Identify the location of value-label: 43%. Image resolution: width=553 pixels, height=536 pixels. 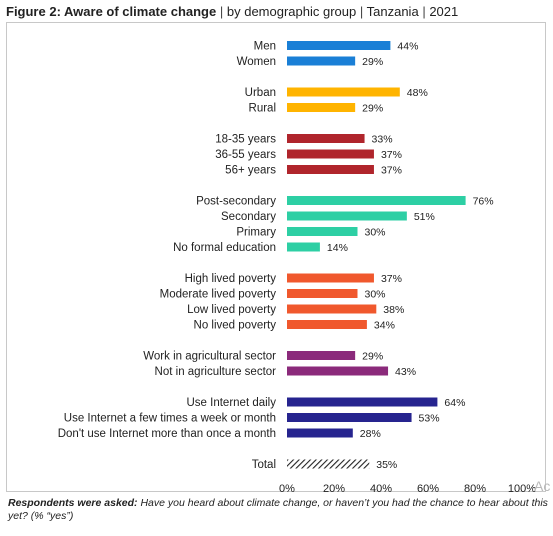
(405, 372).